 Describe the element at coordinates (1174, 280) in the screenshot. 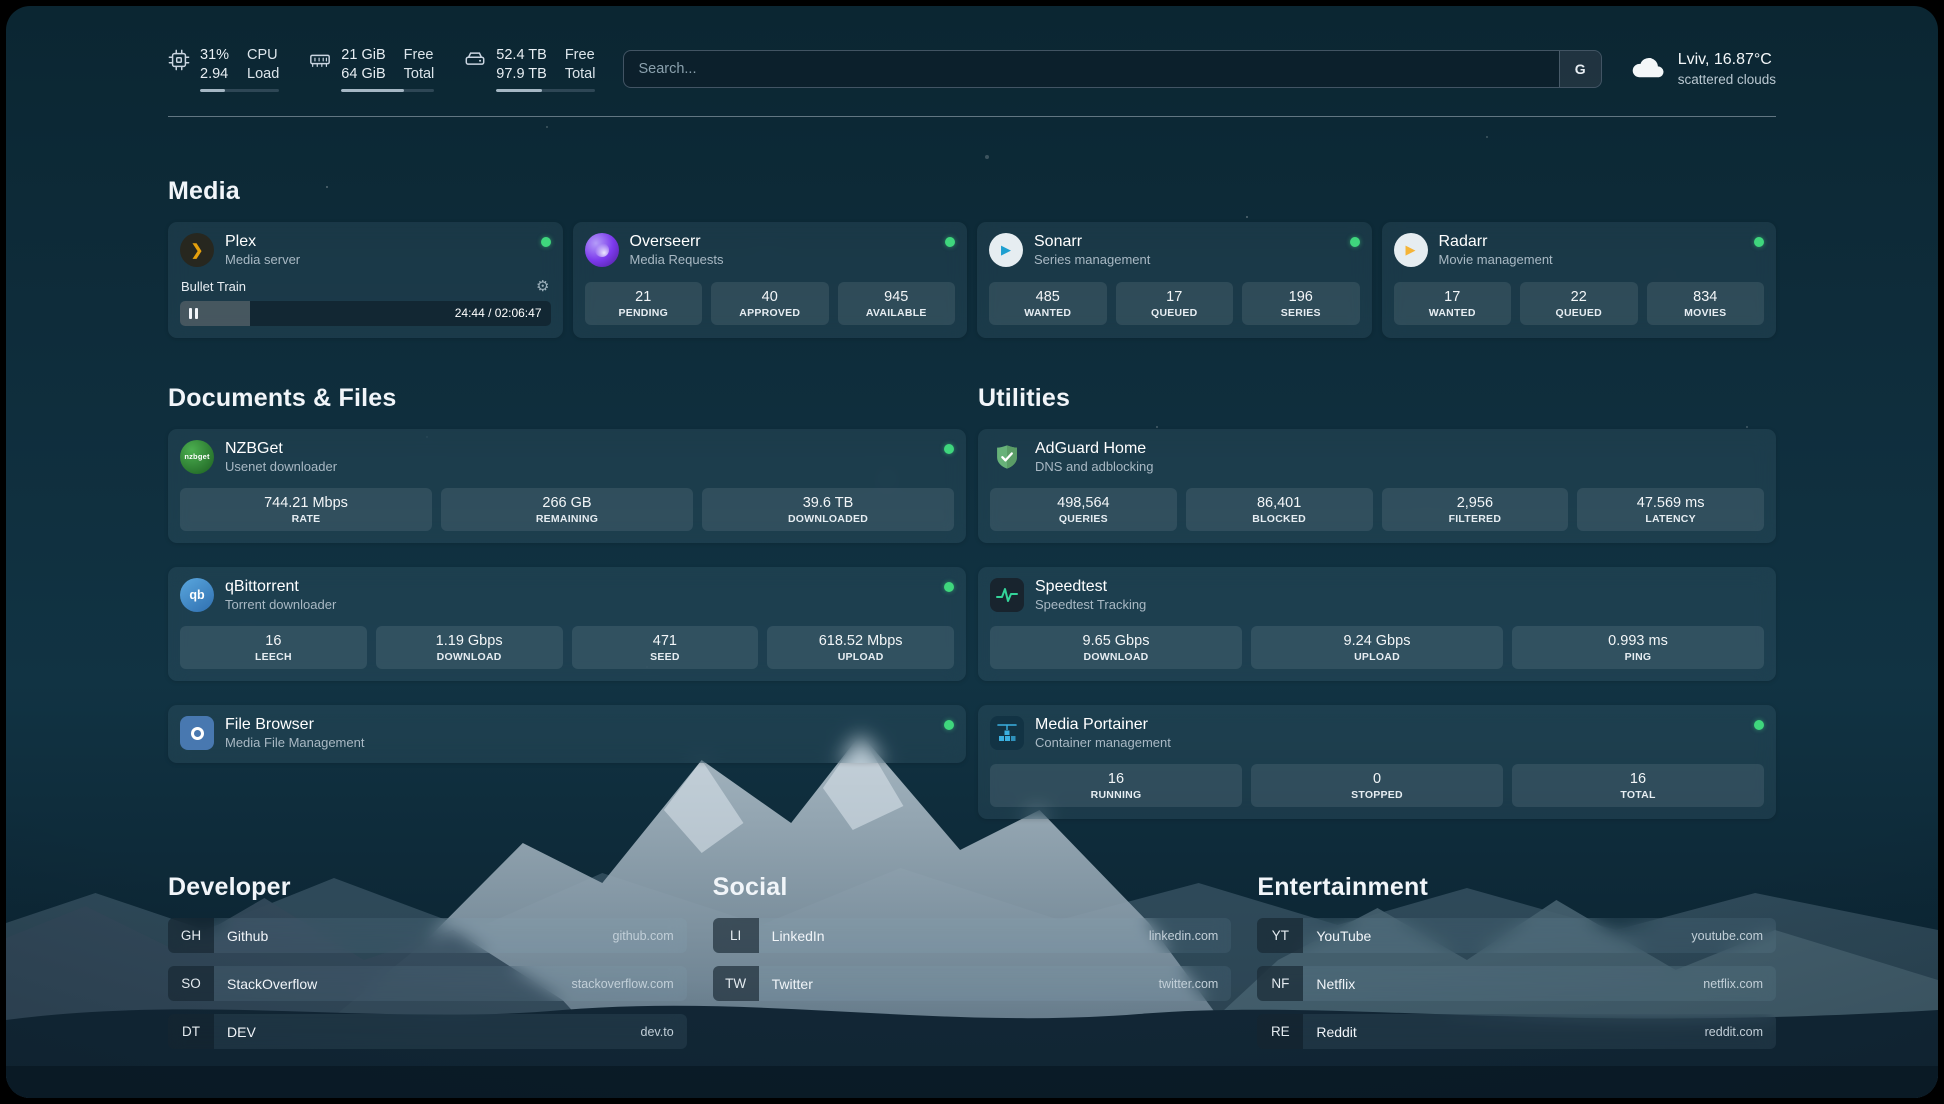

I see `service-card-sonarr: ▶ Sonarr Series management 485 WANTED` at that location.